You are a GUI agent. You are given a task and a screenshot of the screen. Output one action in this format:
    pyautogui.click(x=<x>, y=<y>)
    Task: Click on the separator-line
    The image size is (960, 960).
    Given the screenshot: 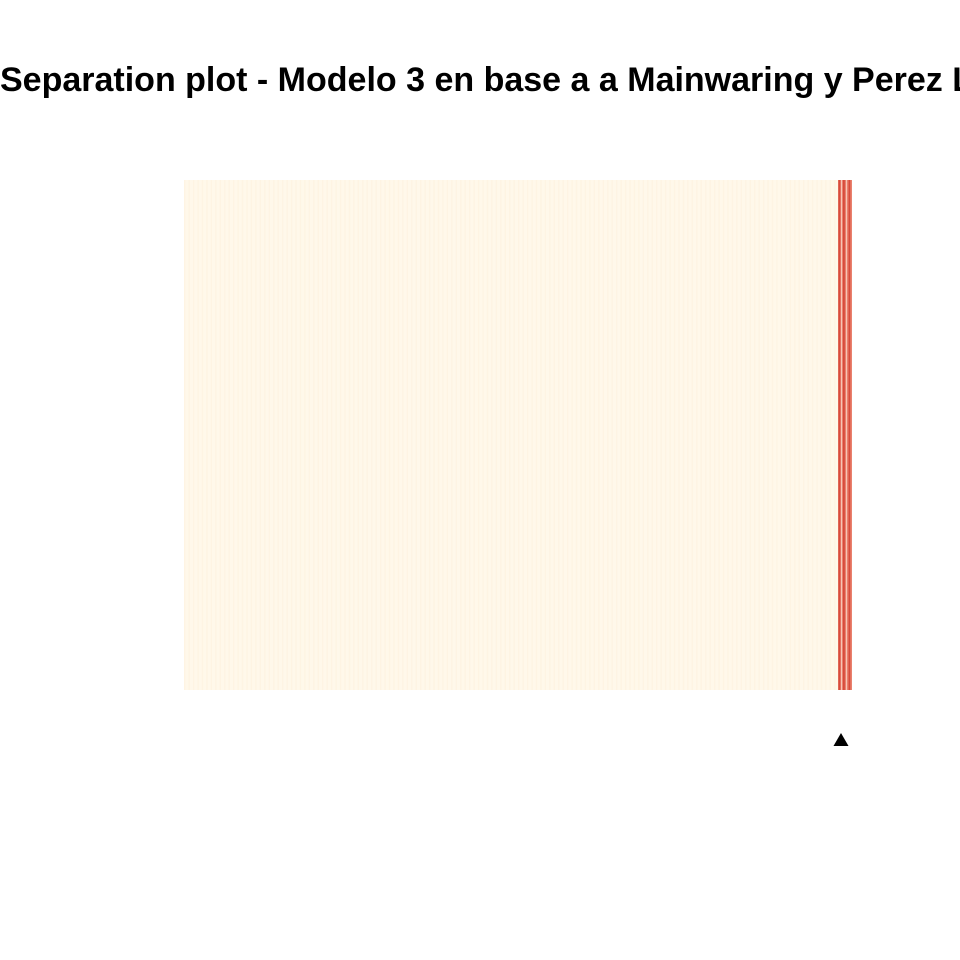 What is the action you would take?
    pyautogui.click(x=841, y=435)
    